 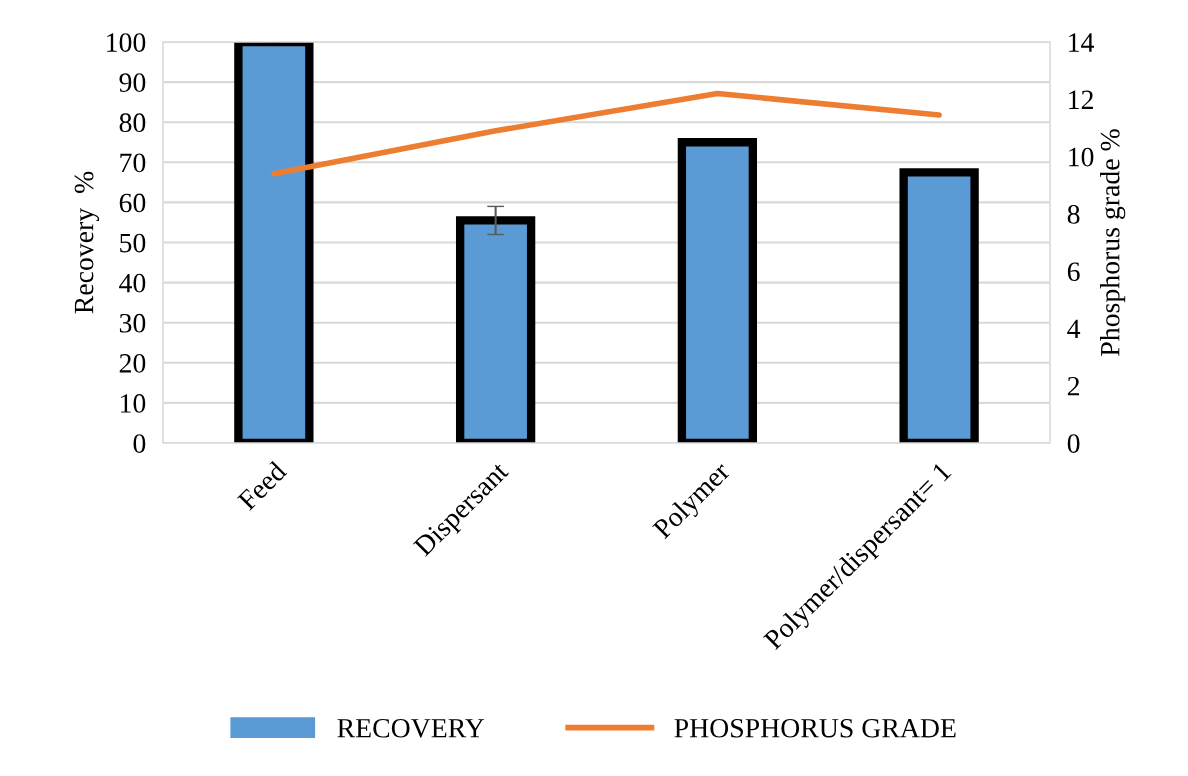 I want to click on y-tick-label: 80, so click(x=132, y=123).